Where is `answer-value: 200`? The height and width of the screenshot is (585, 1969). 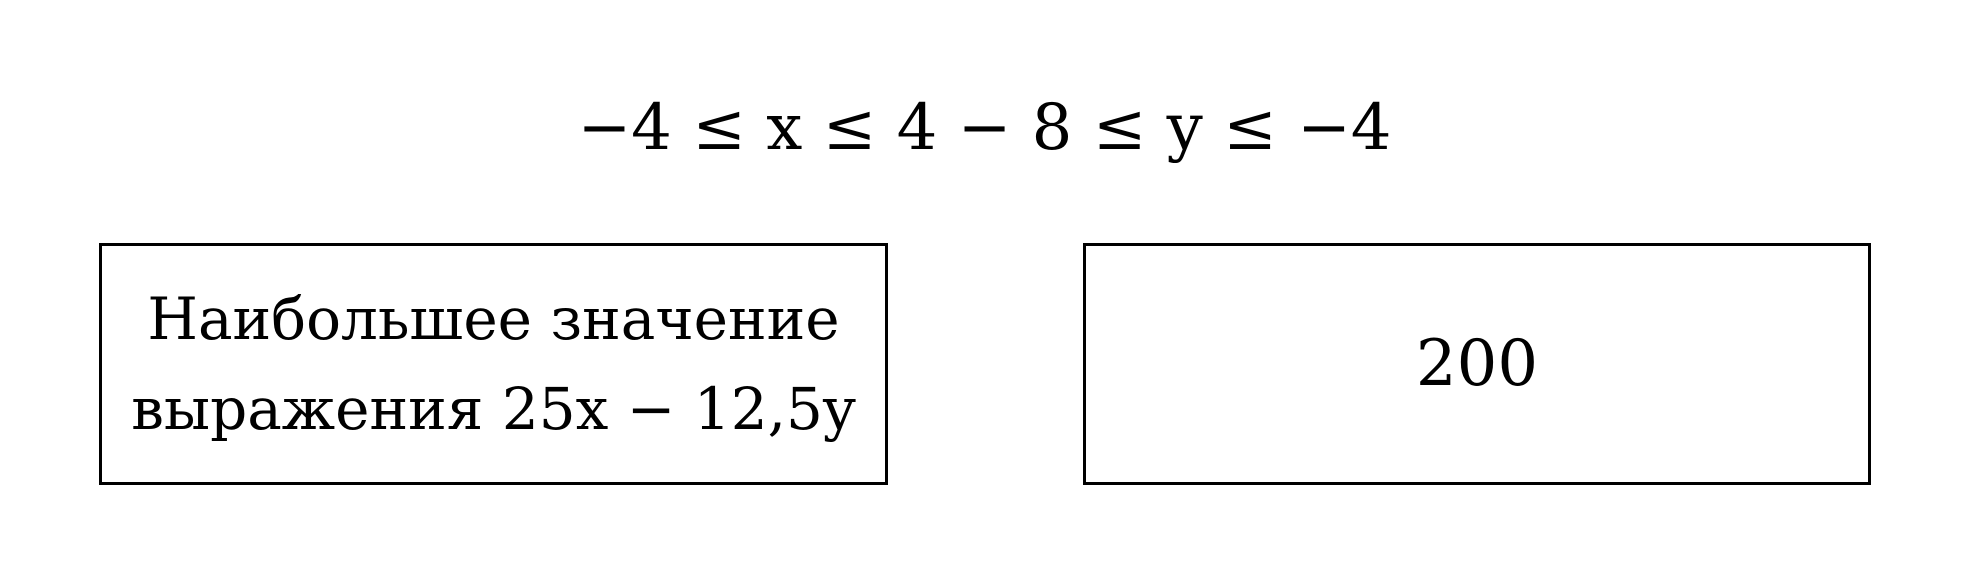 answer-value: 200 is located at coordinates (1477, 364).